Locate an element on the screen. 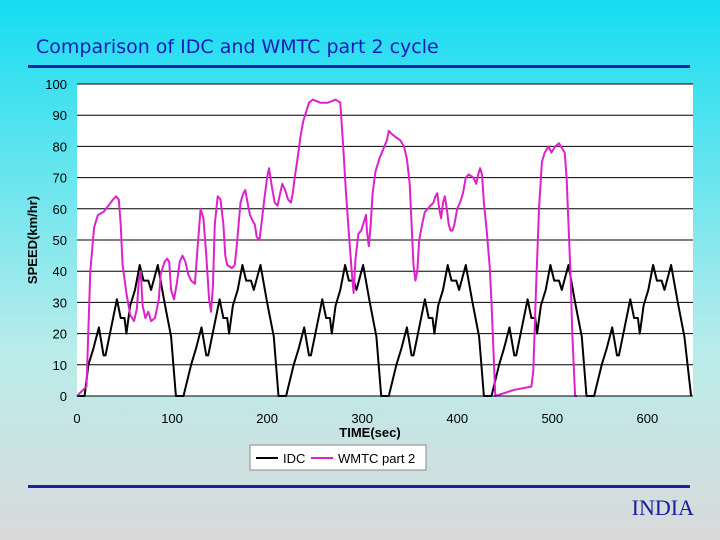  y-tick-60: 60 is located at coordinates (60, 209).